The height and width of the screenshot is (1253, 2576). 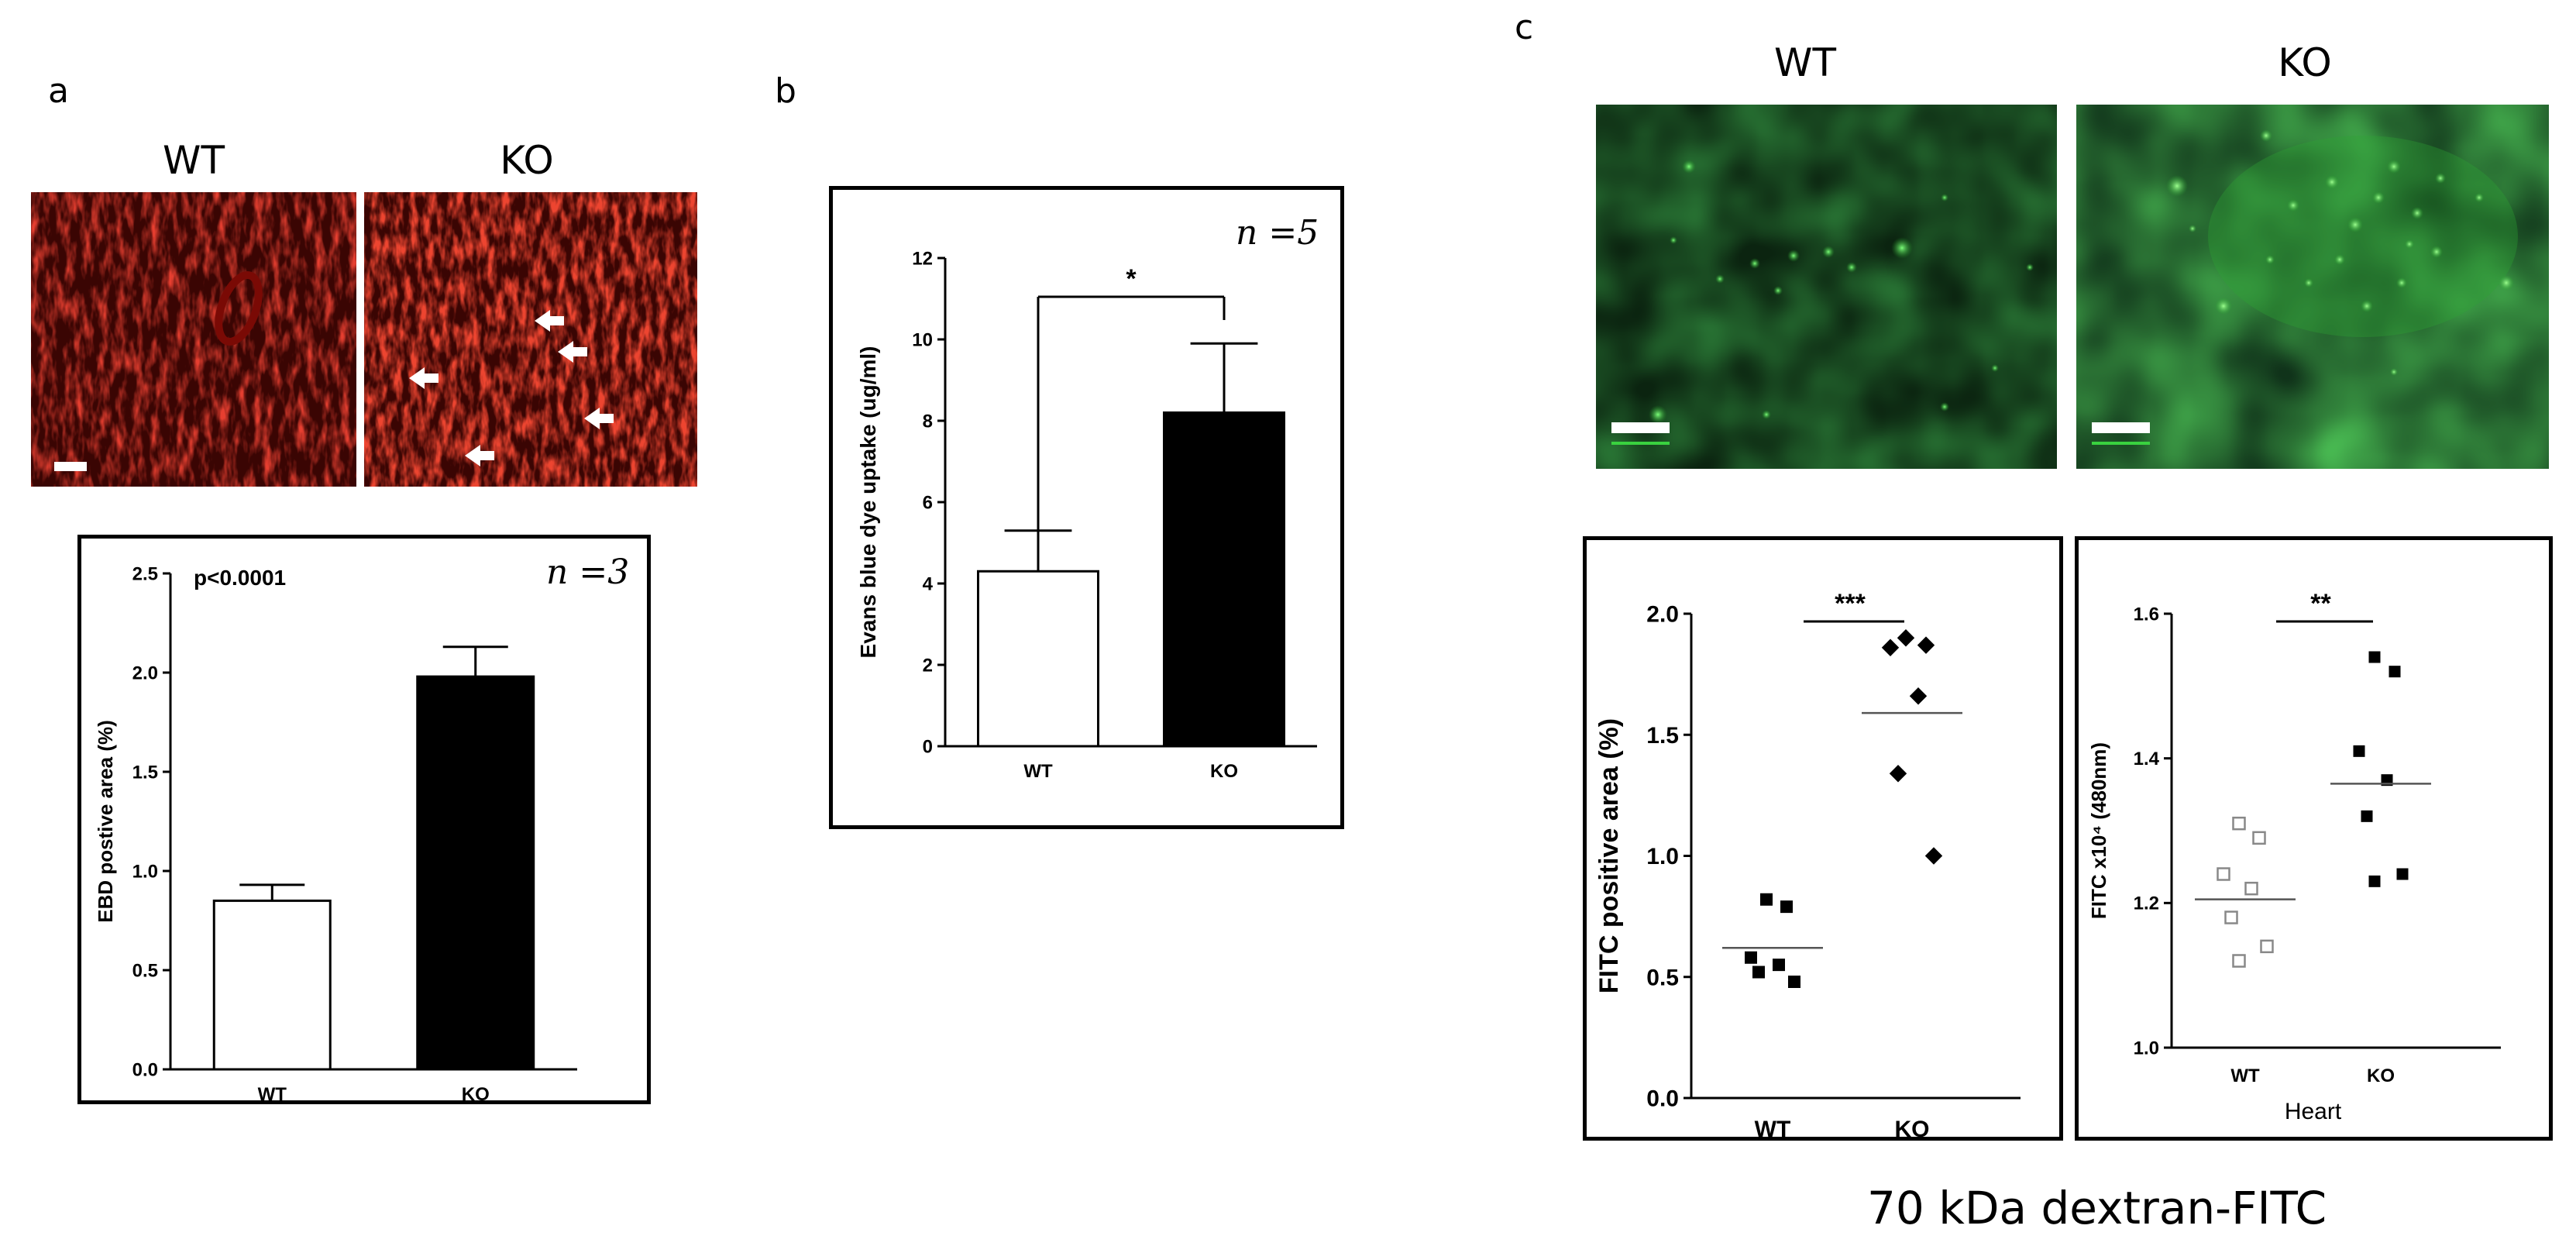 I want to click on y-axis-label: Evans blue dye uptake (ug/ml), so click(x=868, y=502).